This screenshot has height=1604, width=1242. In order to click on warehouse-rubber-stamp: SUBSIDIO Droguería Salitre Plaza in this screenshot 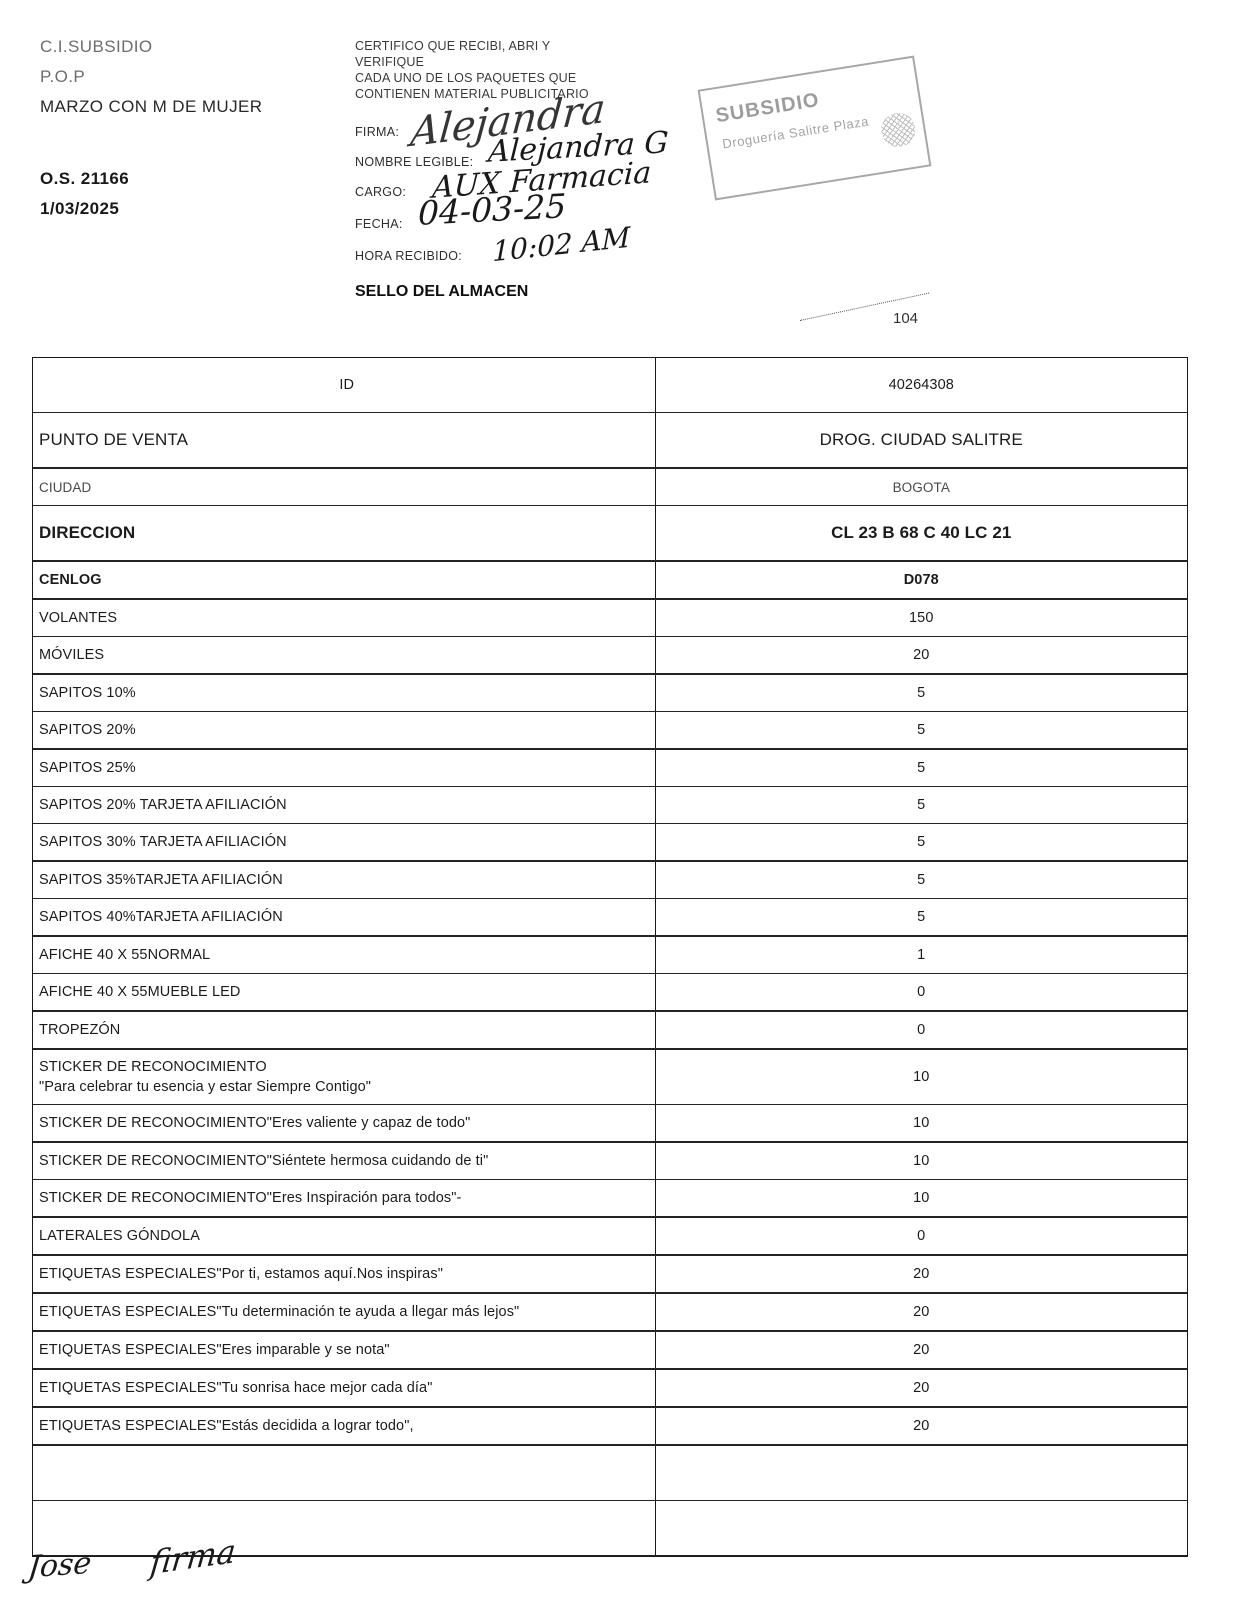, I will do `click(814, 128)`.